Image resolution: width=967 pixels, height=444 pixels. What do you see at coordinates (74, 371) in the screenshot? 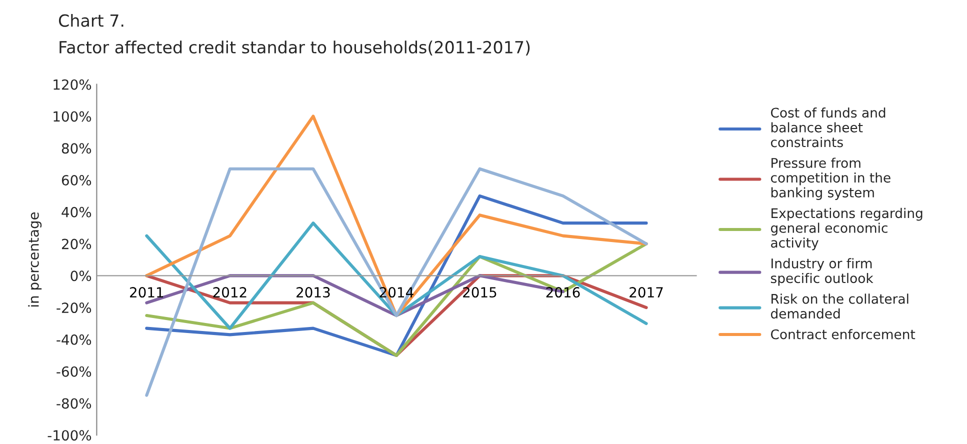
I see `y-tick-label: -60%` at bounding box center [74, 371].